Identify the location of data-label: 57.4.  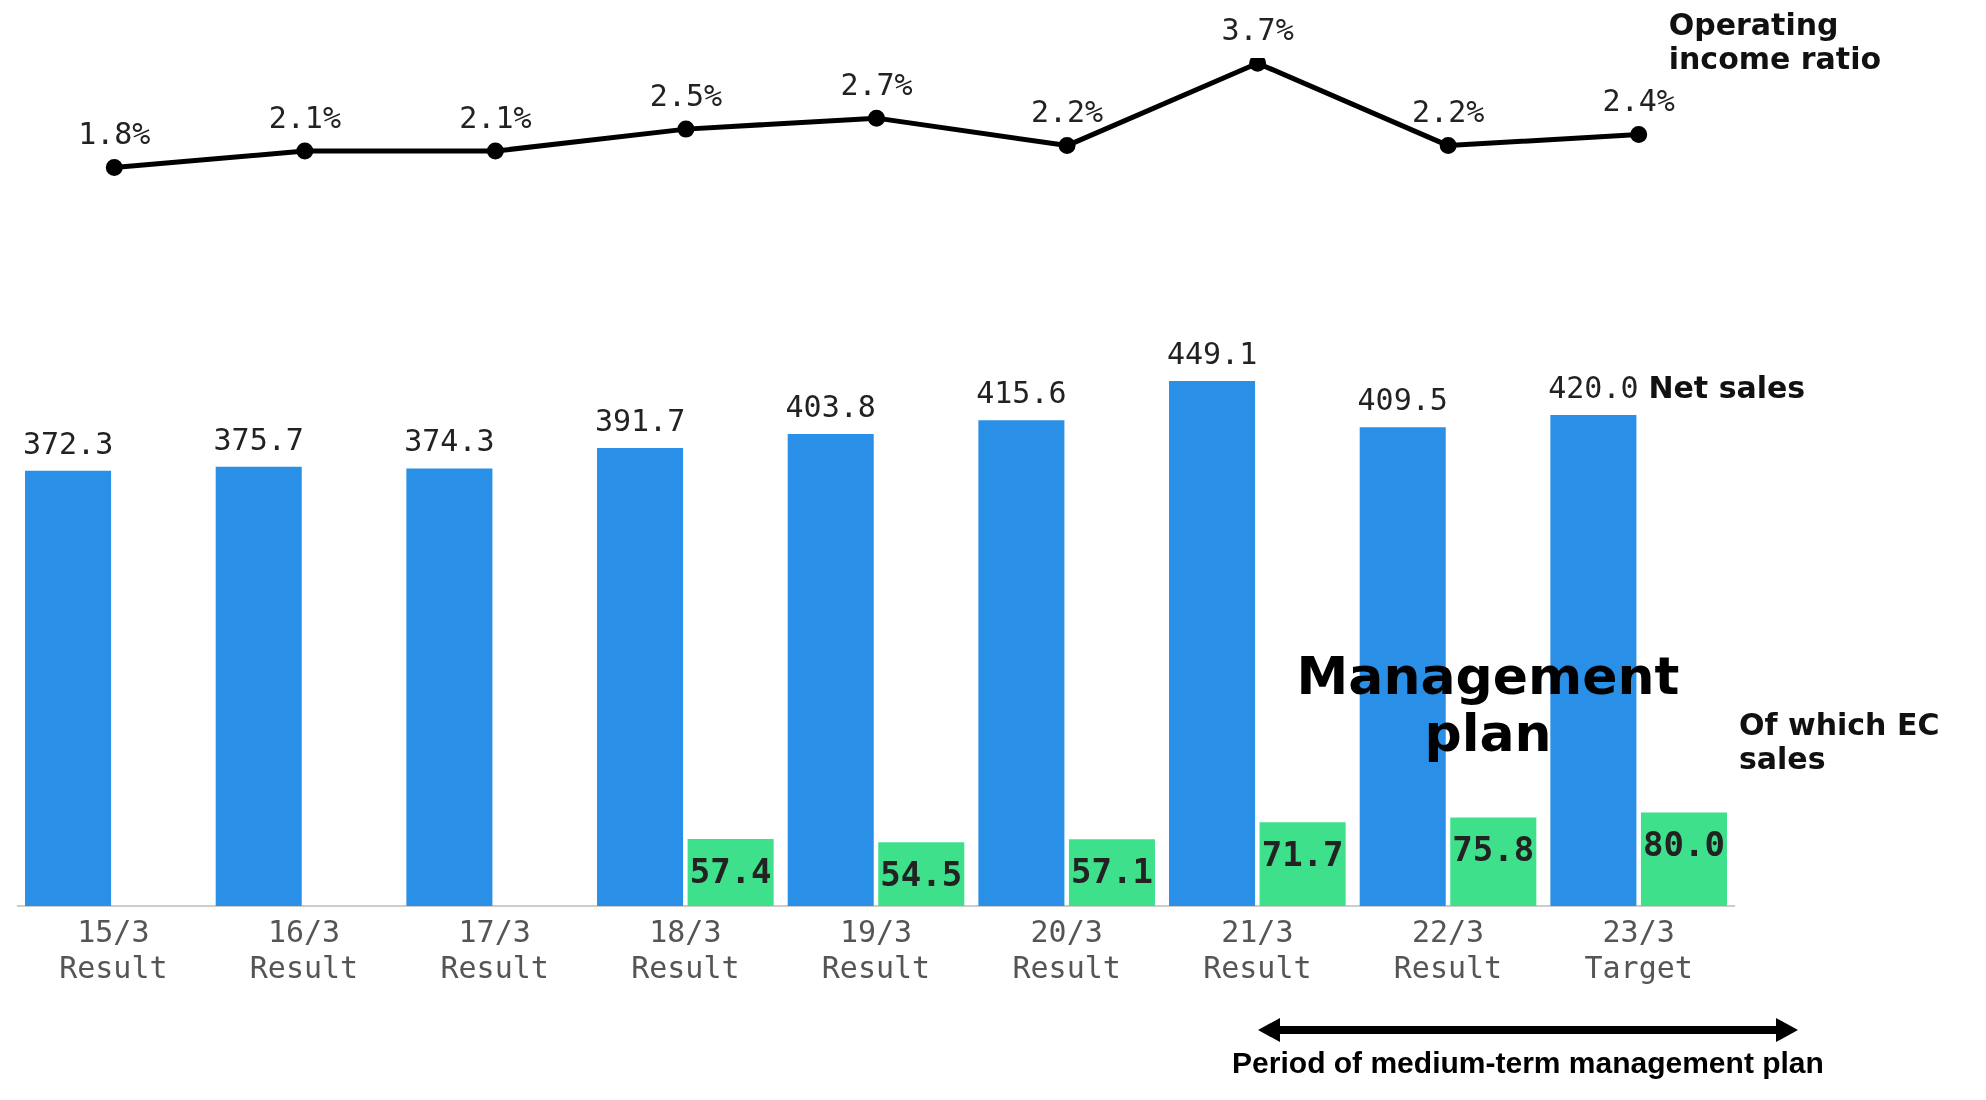
(730, 870).